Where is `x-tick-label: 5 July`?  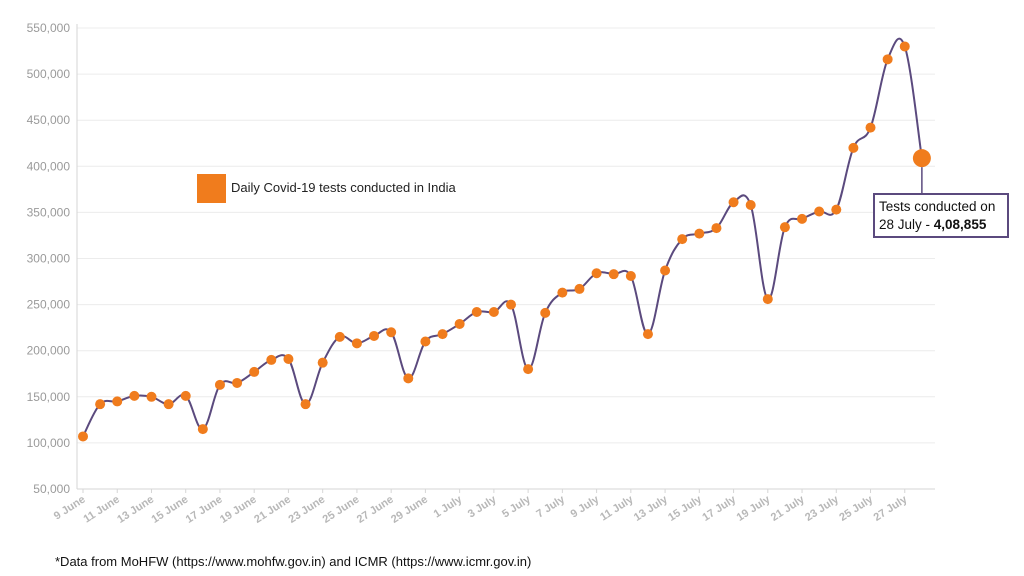
x-tick-label: 5 July is located at coordinates (516, 507).